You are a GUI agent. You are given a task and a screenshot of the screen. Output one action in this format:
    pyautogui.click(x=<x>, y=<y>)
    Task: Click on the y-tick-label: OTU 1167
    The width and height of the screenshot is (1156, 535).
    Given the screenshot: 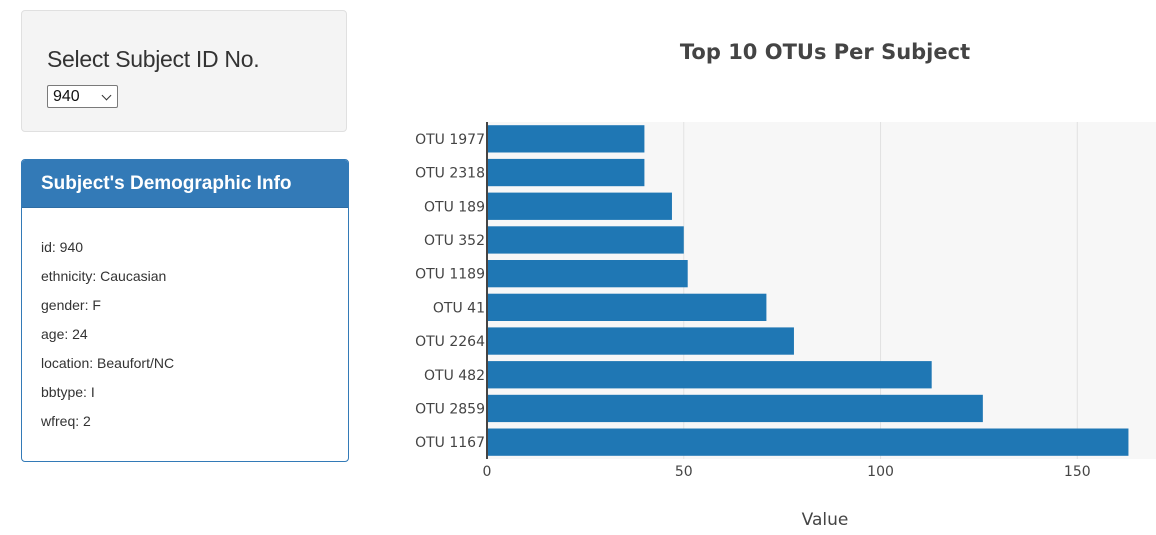 What is the action you would take?
    pyautogui.click(x=450, y=443)
    